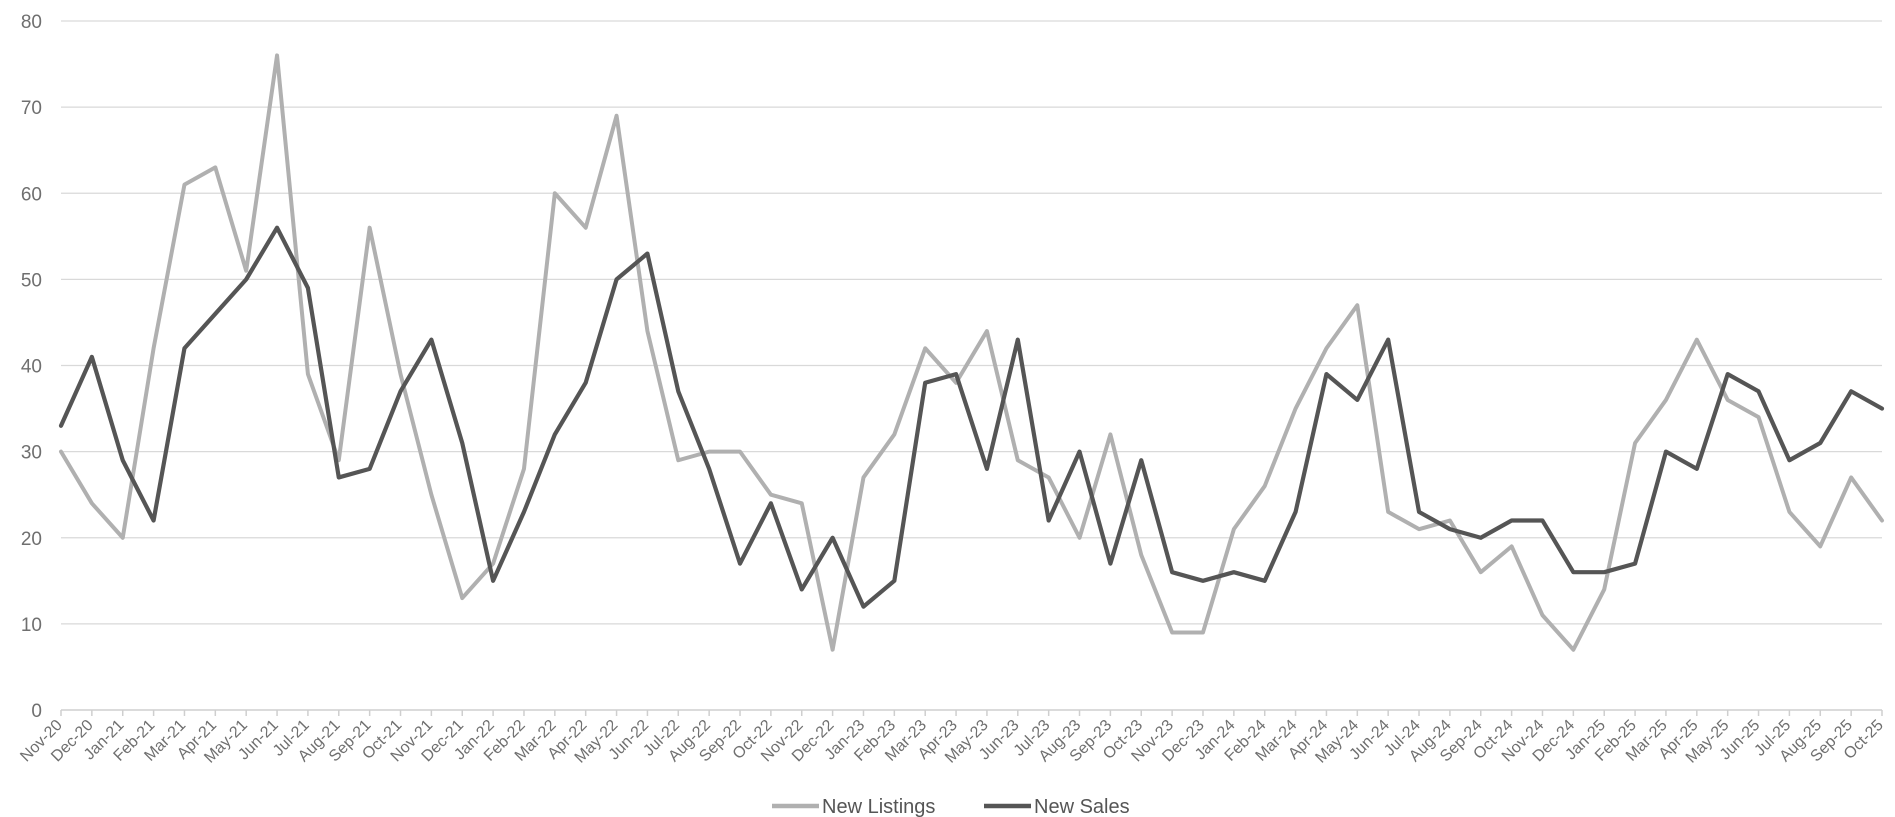  What do you see at coordinates (31, 22) in the screenshot?
I see `y-tick-label: 80` at bounding box center [31, 22].